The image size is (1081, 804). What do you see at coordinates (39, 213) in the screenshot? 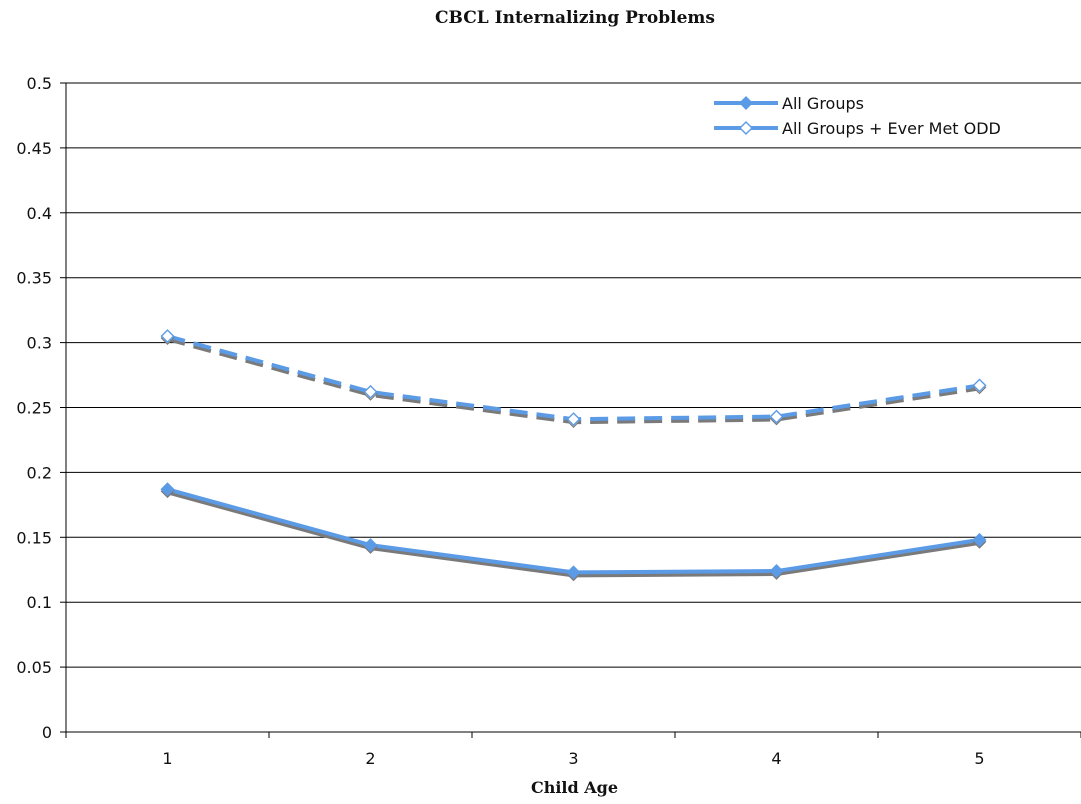
I see `y-tick-label: 0.4` at bounding box center [39, 213].